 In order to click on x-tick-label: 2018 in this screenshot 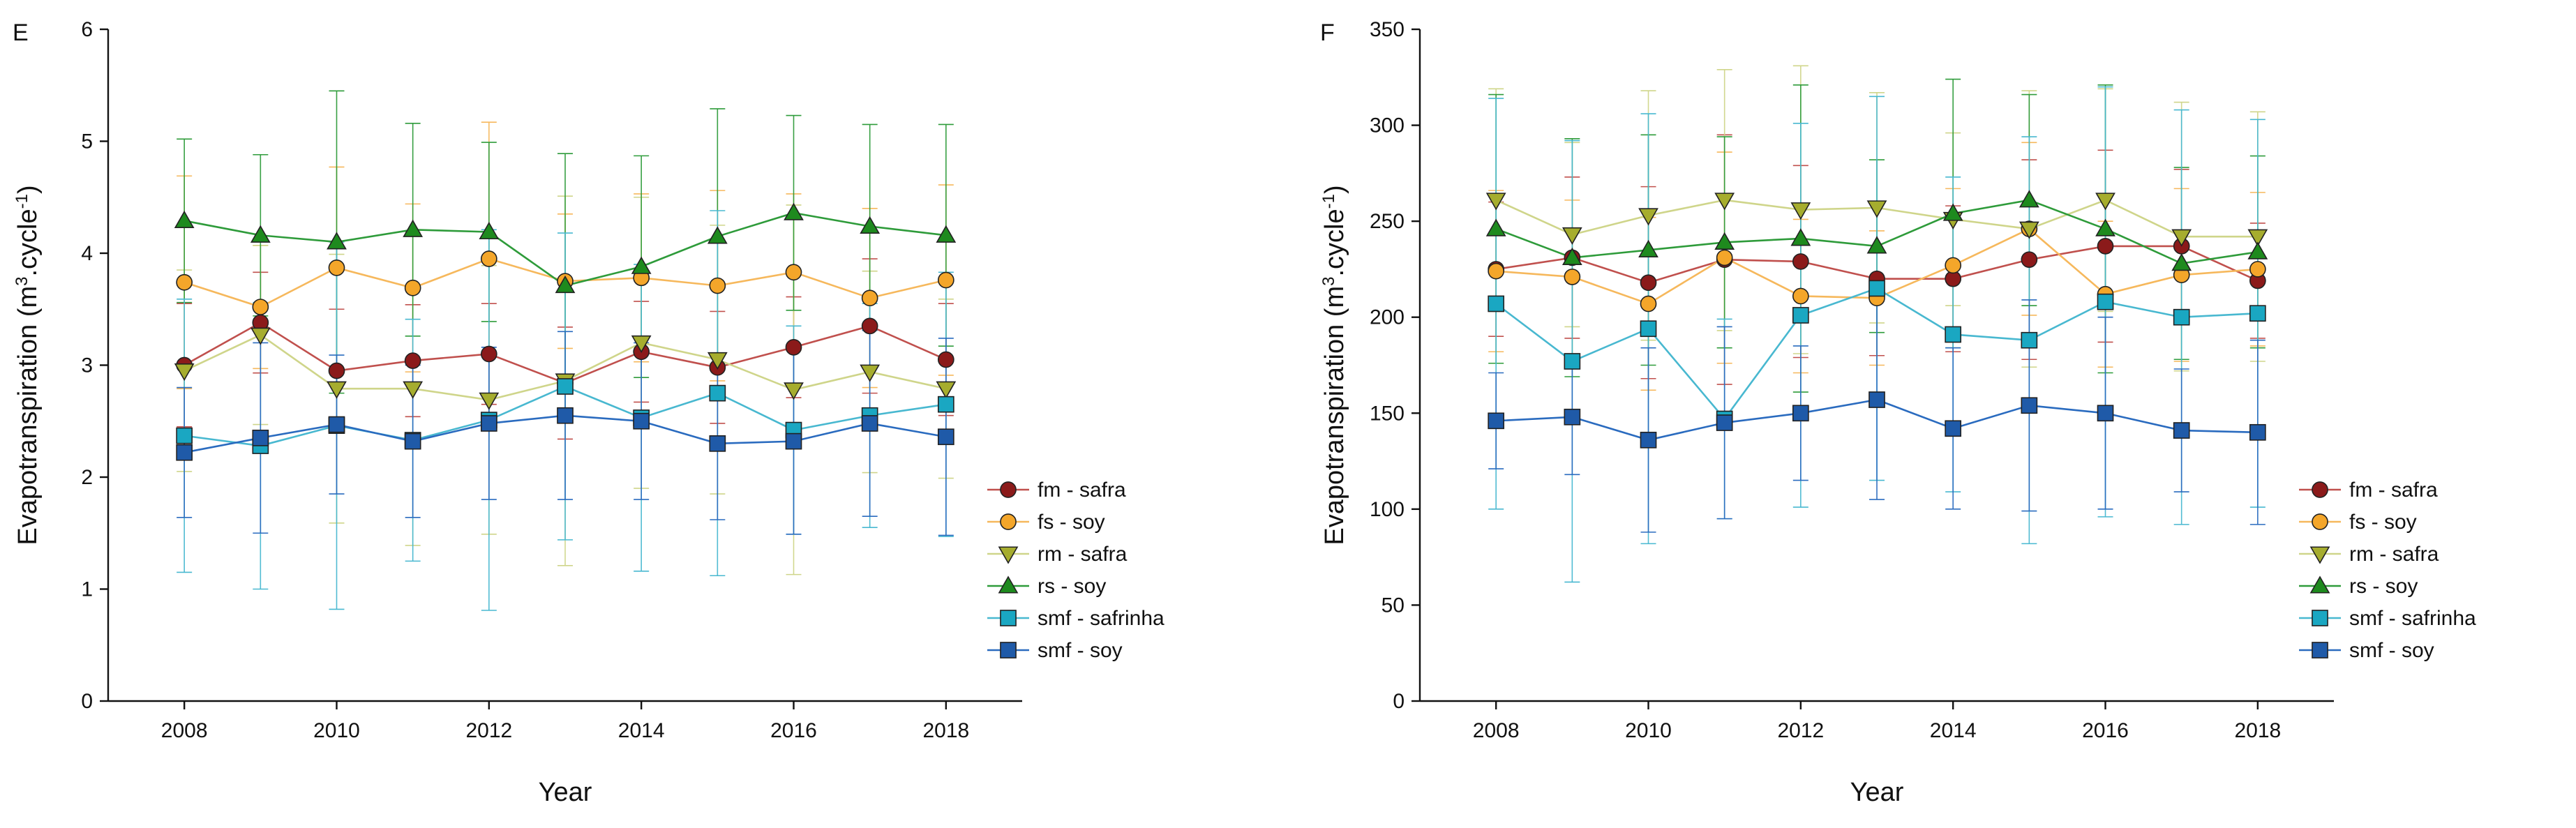, I will do `click(945, 730)`.